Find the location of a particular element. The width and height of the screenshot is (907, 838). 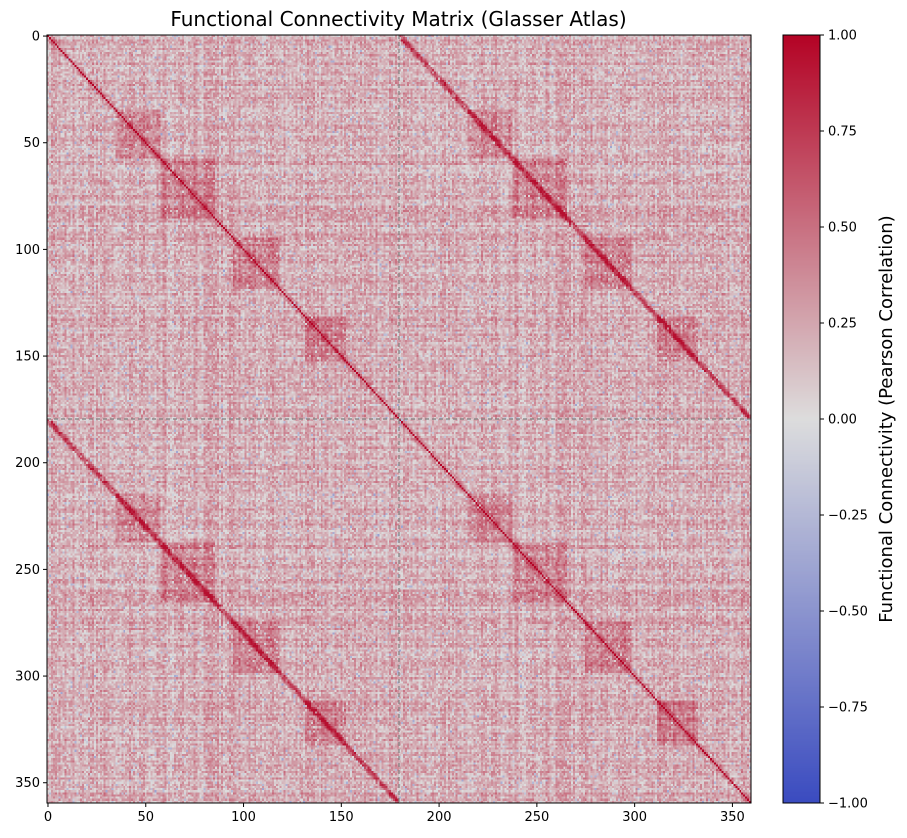

colorbar-tick-label: −0.25 is located at coordinates (848, 516).